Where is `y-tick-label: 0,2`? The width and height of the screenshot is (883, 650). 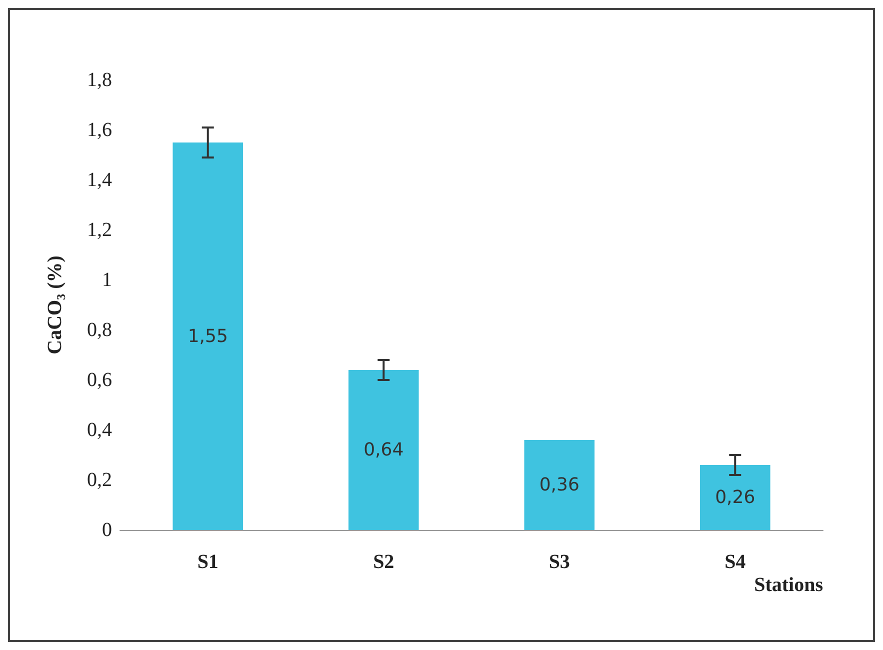
y-tick-label: 0,2 is located at coordinates (99, 480).